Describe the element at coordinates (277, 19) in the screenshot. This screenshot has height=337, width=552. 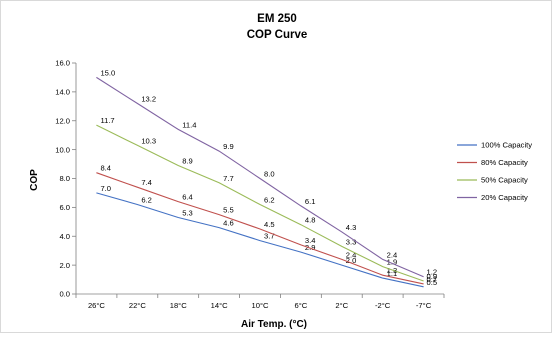
I see `chart-title: EM 250` at that location.